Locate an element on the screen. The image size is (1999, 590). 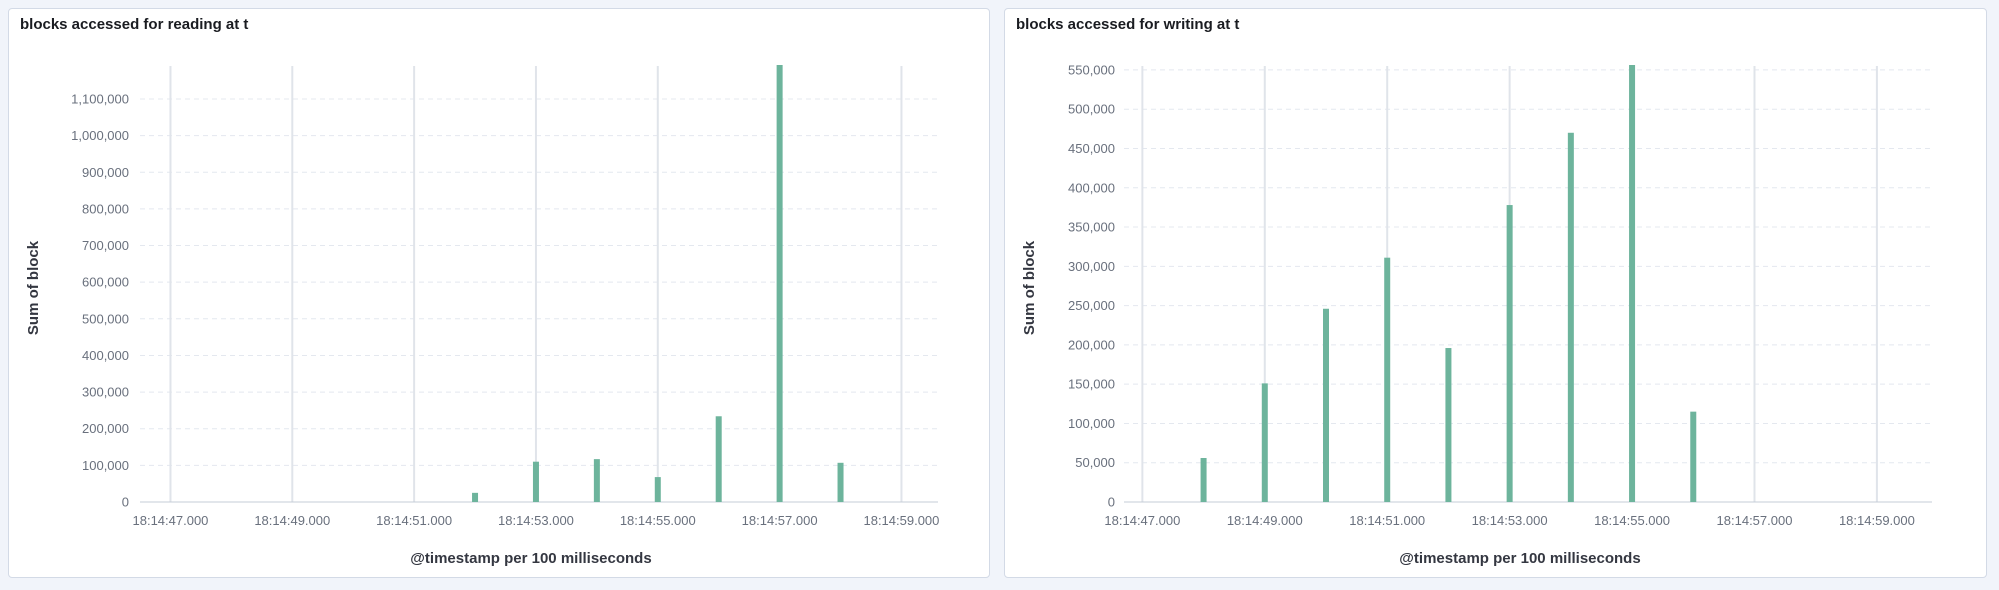
y-tick-label: 800,000 is located at coordinates (105, 208).